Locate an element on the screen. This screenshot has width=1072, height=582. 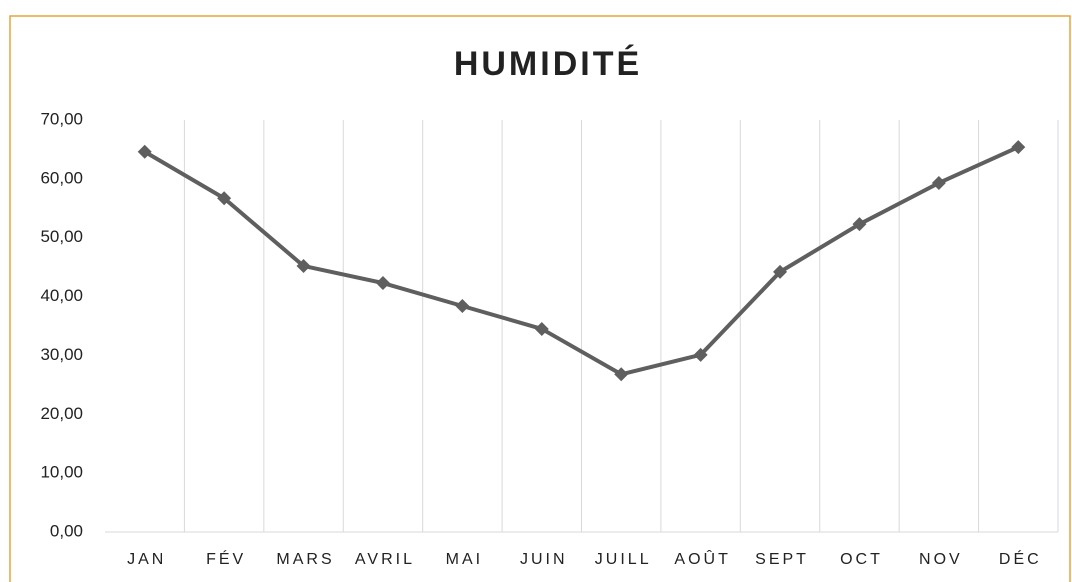
y-tick-label: 0,00 is located at coordinates (66, 530).